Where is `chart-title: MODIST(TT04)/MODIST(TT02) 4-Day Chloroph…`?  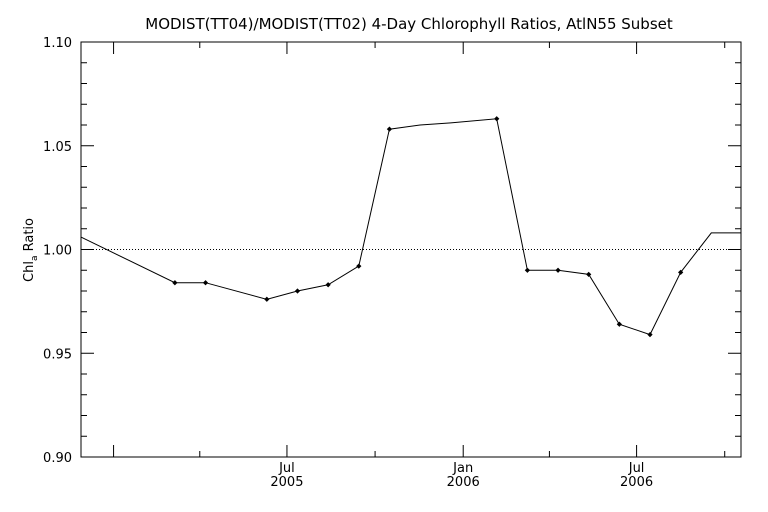 chart-title: MODIST(TT04)/MODIST(TT02) 4-Day Chloroph… is located at coordinates (409, 24).